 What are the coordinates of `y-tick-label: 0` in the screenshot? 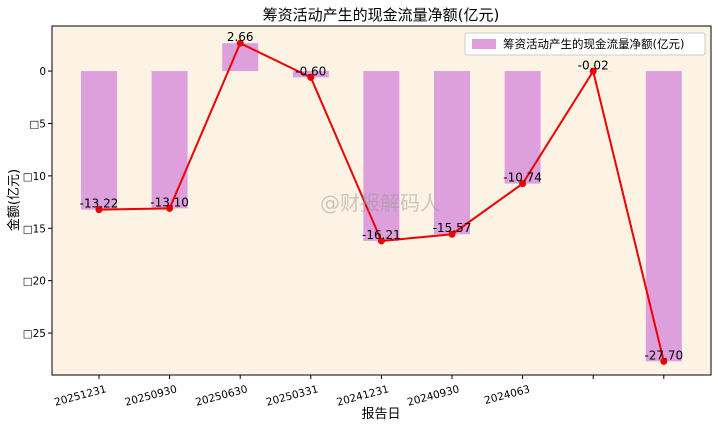 It's located at (42, 72).